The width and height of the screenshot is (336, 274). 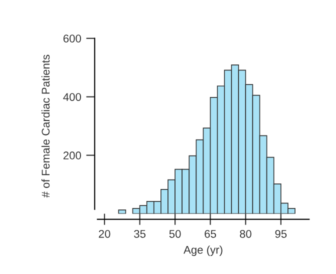 What do you see at coordinates (140, 234) in the screenshot?
I see `x-tick-label: 35` at bounding box center [140, 234].